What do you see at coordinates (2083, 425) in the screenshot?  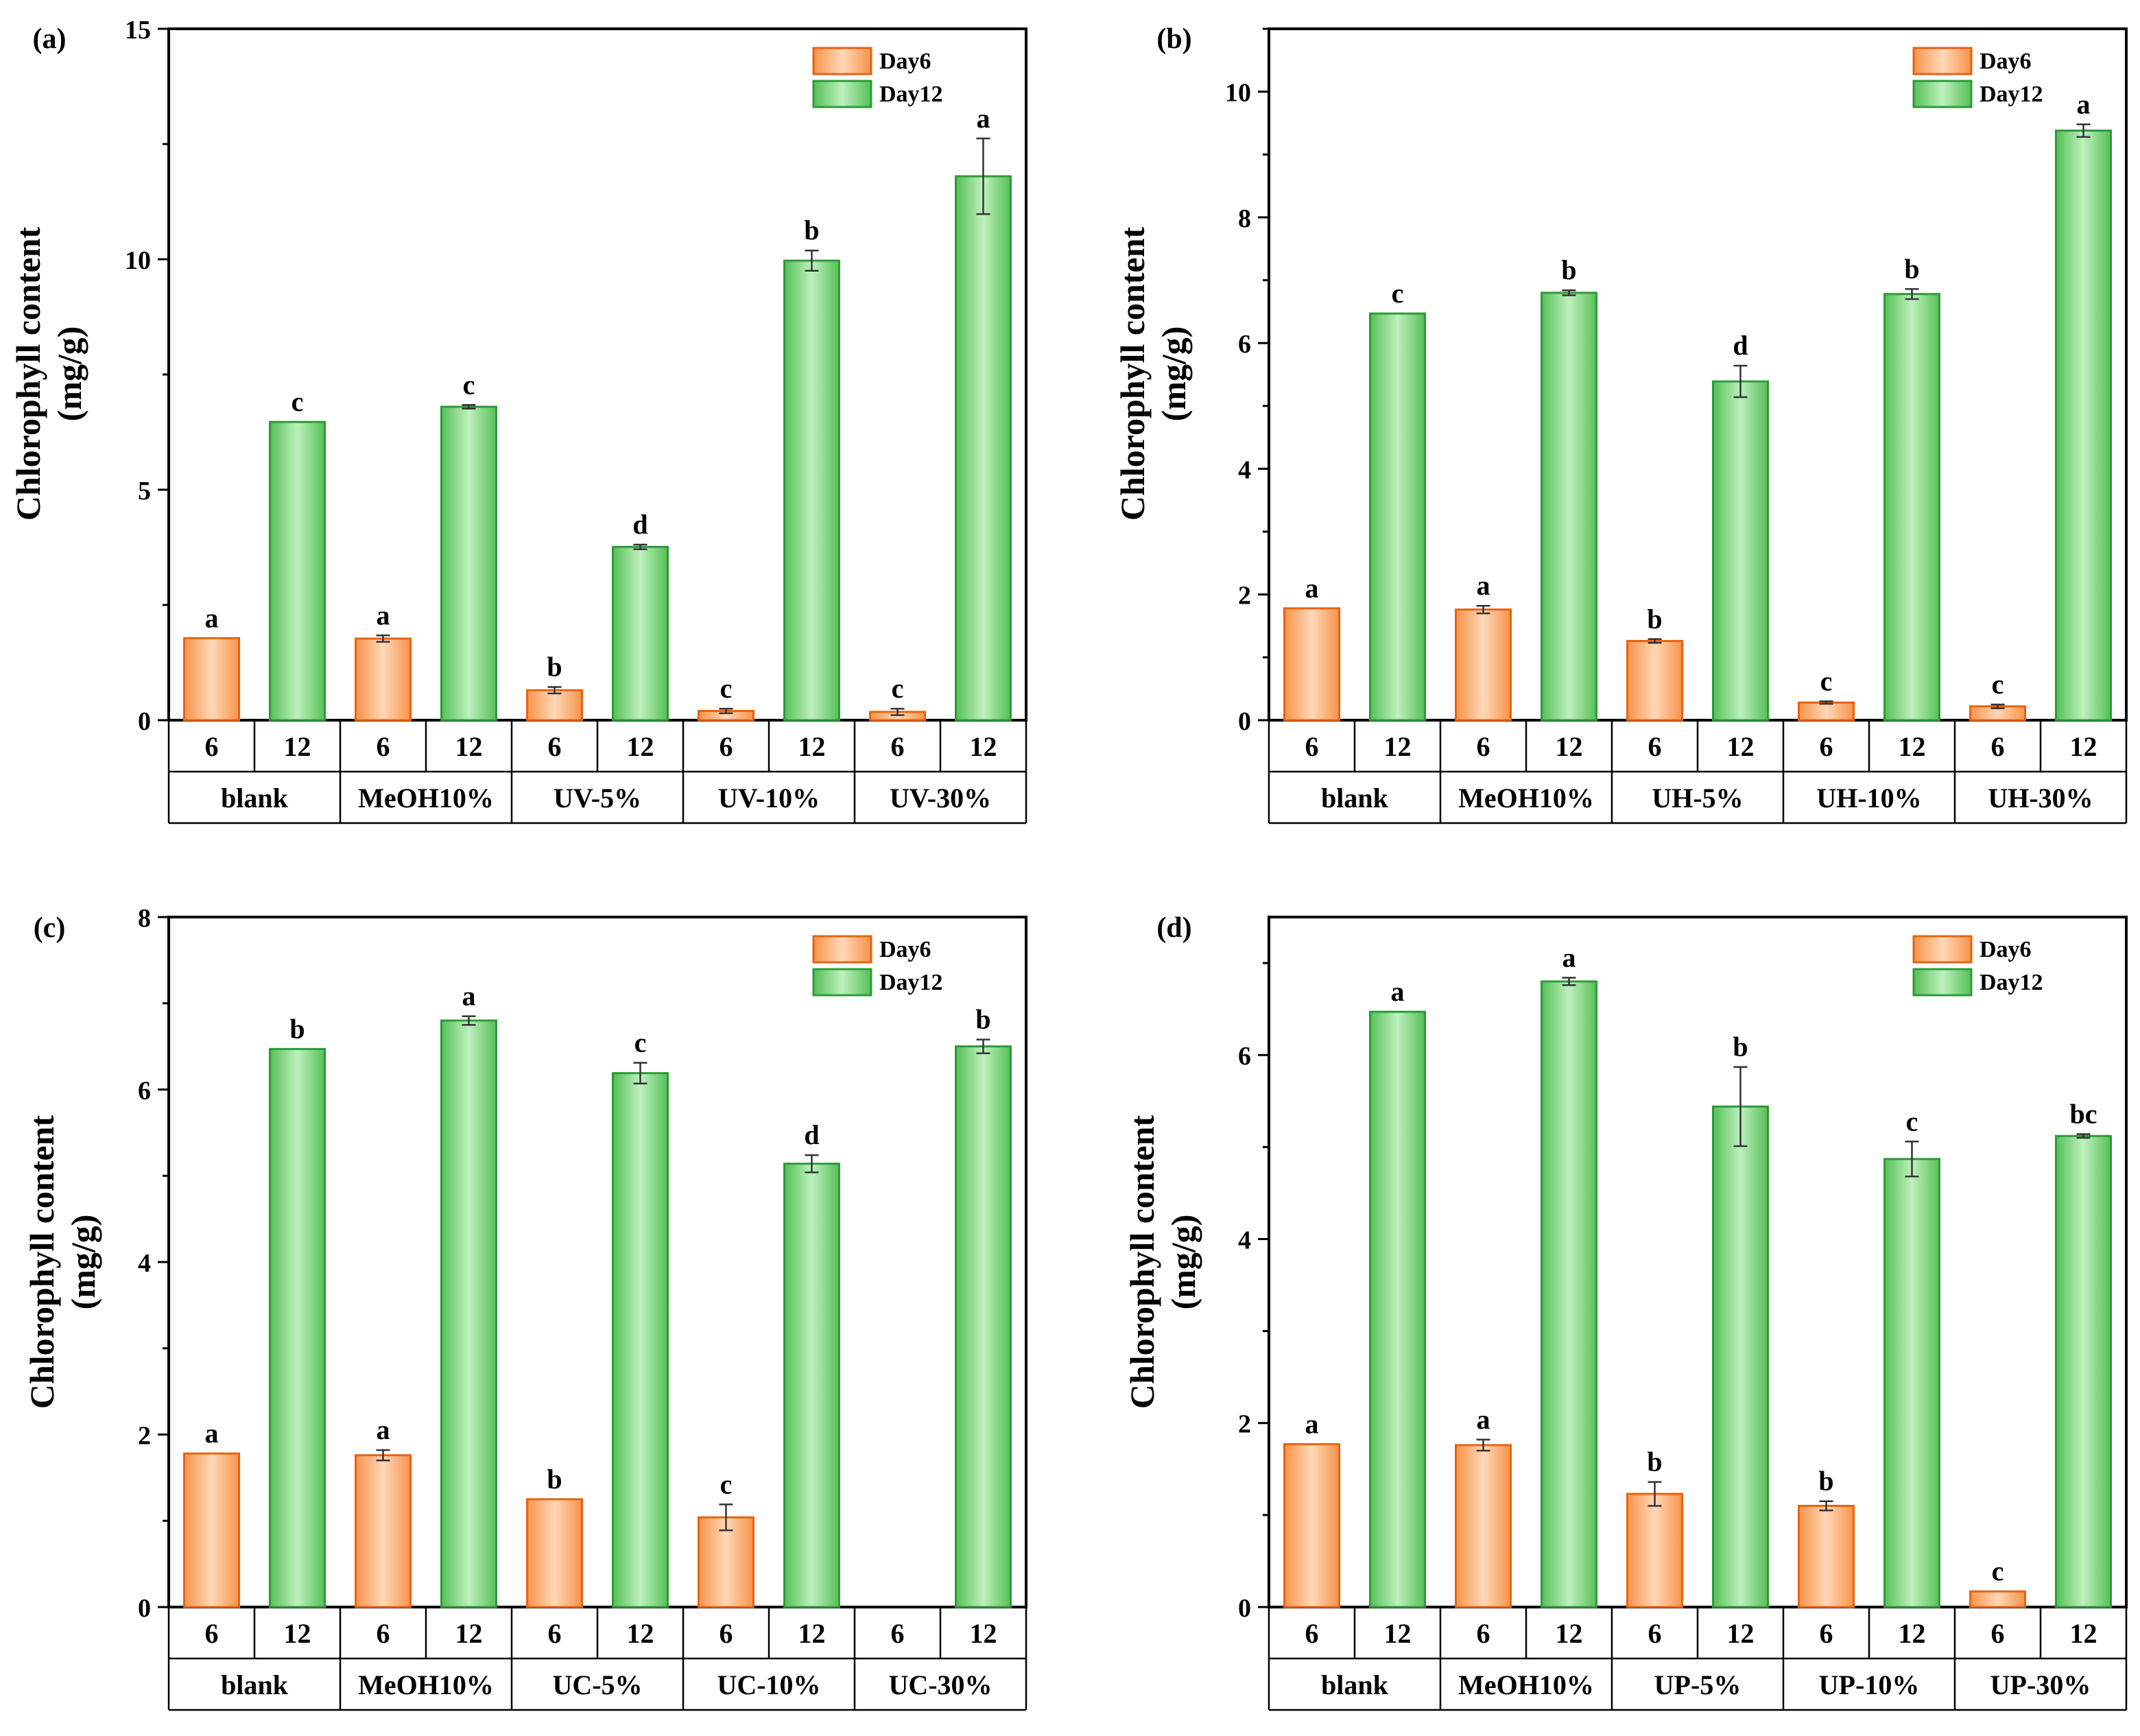 I see `bar-day12-UH-30%` at bounding box center [2083, 425].